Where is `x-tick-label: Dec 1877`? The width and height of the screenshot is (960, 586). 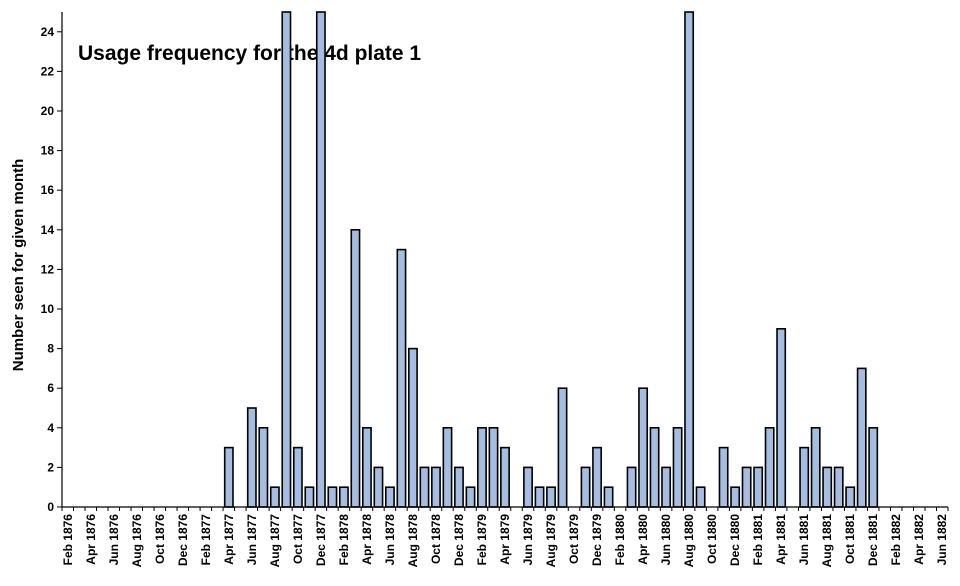 x-tick-label: Dec 1877 is located at coordinates (321, 540).